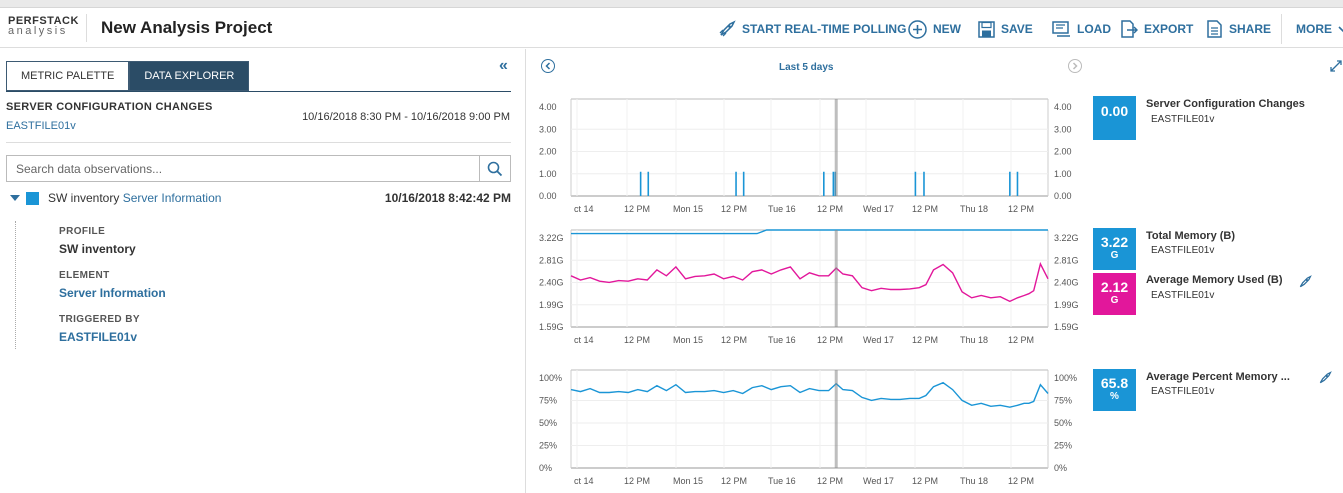 This screenshot has width=1343, height=493. What do you see at coordinates (688, 209) in the screenshot?
I see `x-tick-label: Mon 15` at bounding box center [688, 209].